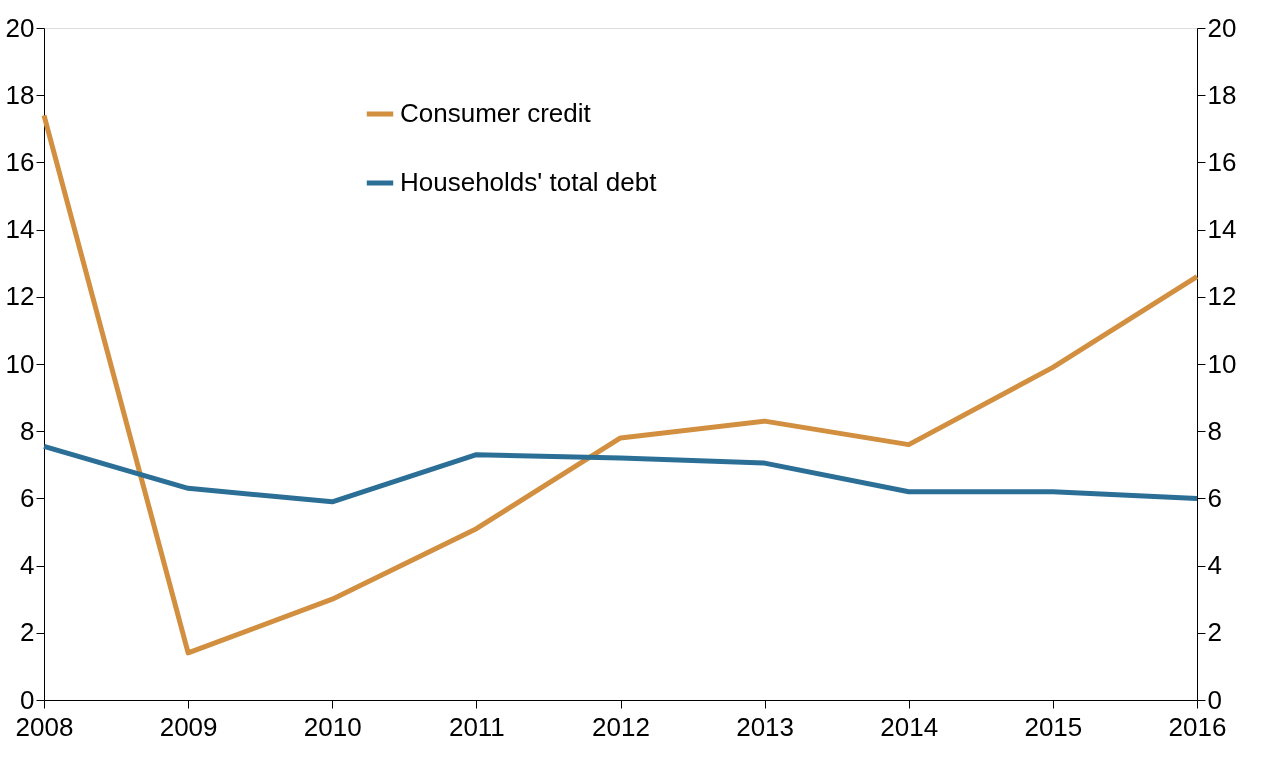 The height and width of the screenshot is (757, 1281). I want to click on x-tick-label: 2014, so click(909, 726).